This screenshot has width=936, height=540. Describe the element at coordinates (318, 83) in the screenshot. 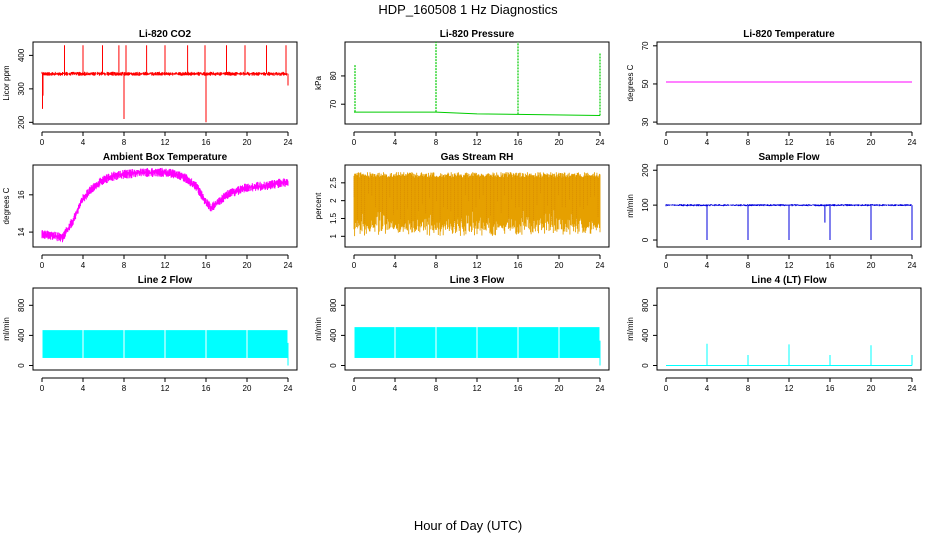

I see `y-axis-label: kPa` at that location.